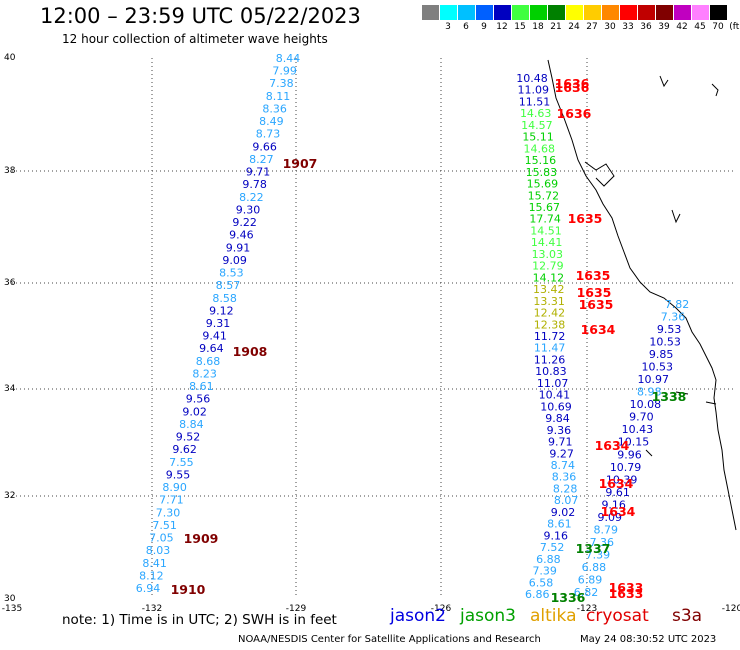 This screenshot has height=650, width=740. Describe the element at coordinates (606, 529) in the screenshot. I see `swh-value-coast-track: 8.79` at that location.